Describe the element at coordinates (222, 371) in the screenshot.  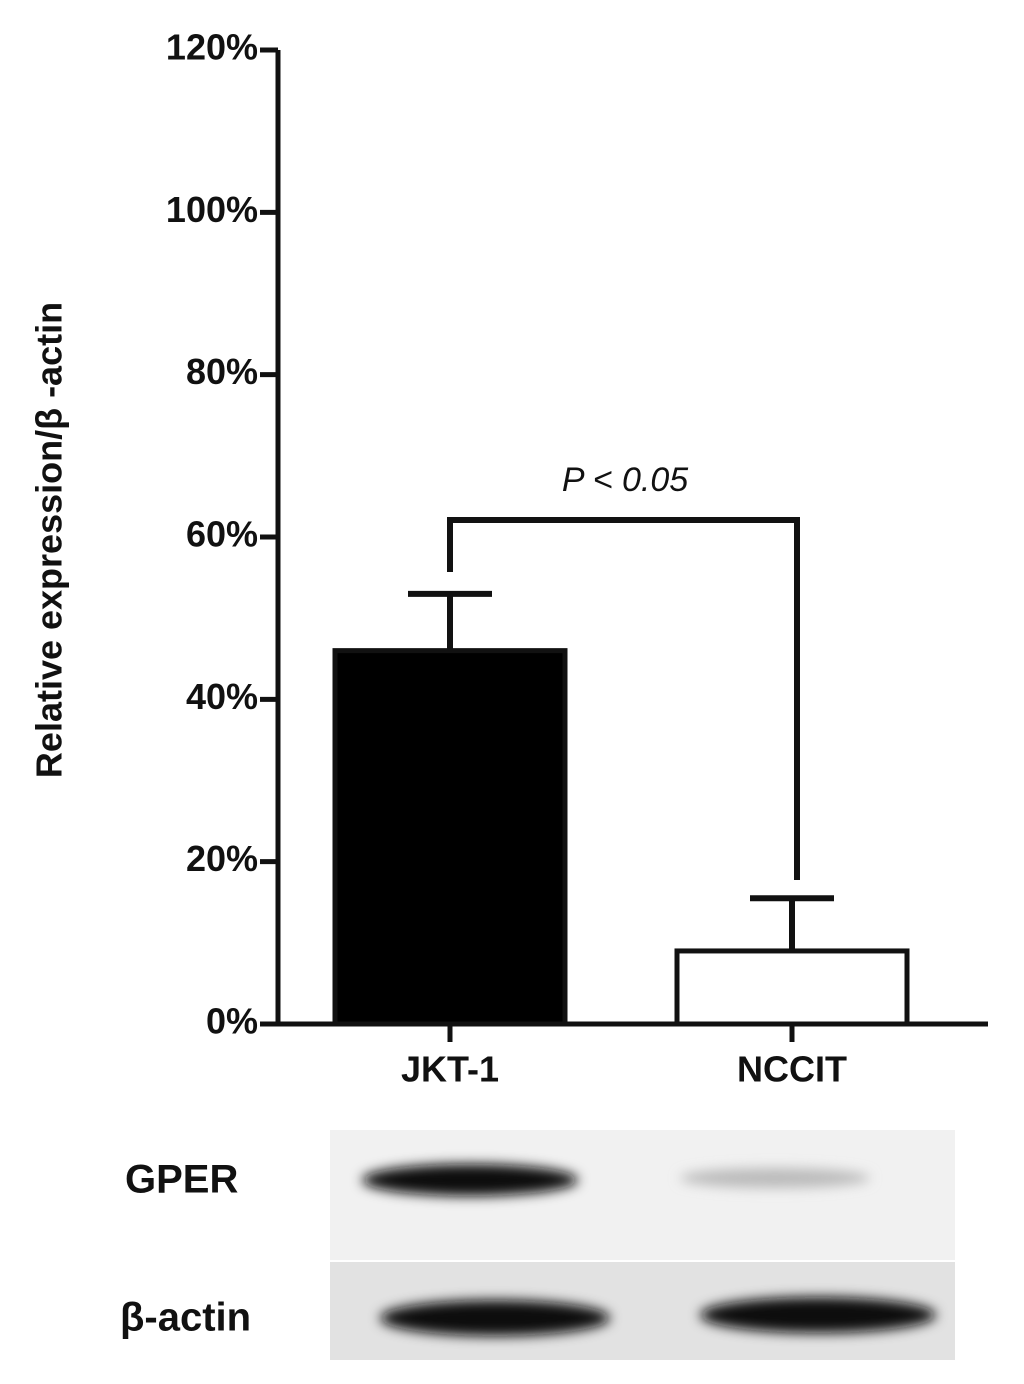
I see `y-tick-label: 80%` at that location.